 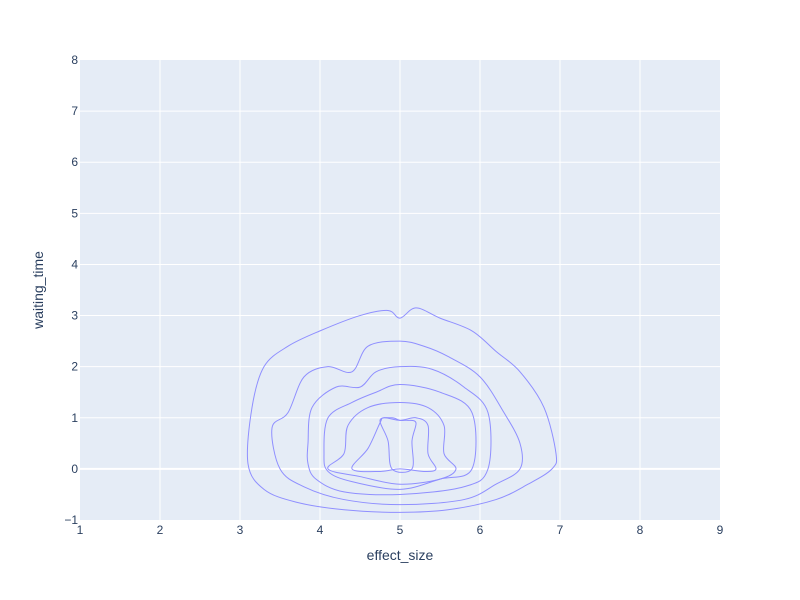 I want to click on x-tick-label: 6, so click(x=480, y=530).